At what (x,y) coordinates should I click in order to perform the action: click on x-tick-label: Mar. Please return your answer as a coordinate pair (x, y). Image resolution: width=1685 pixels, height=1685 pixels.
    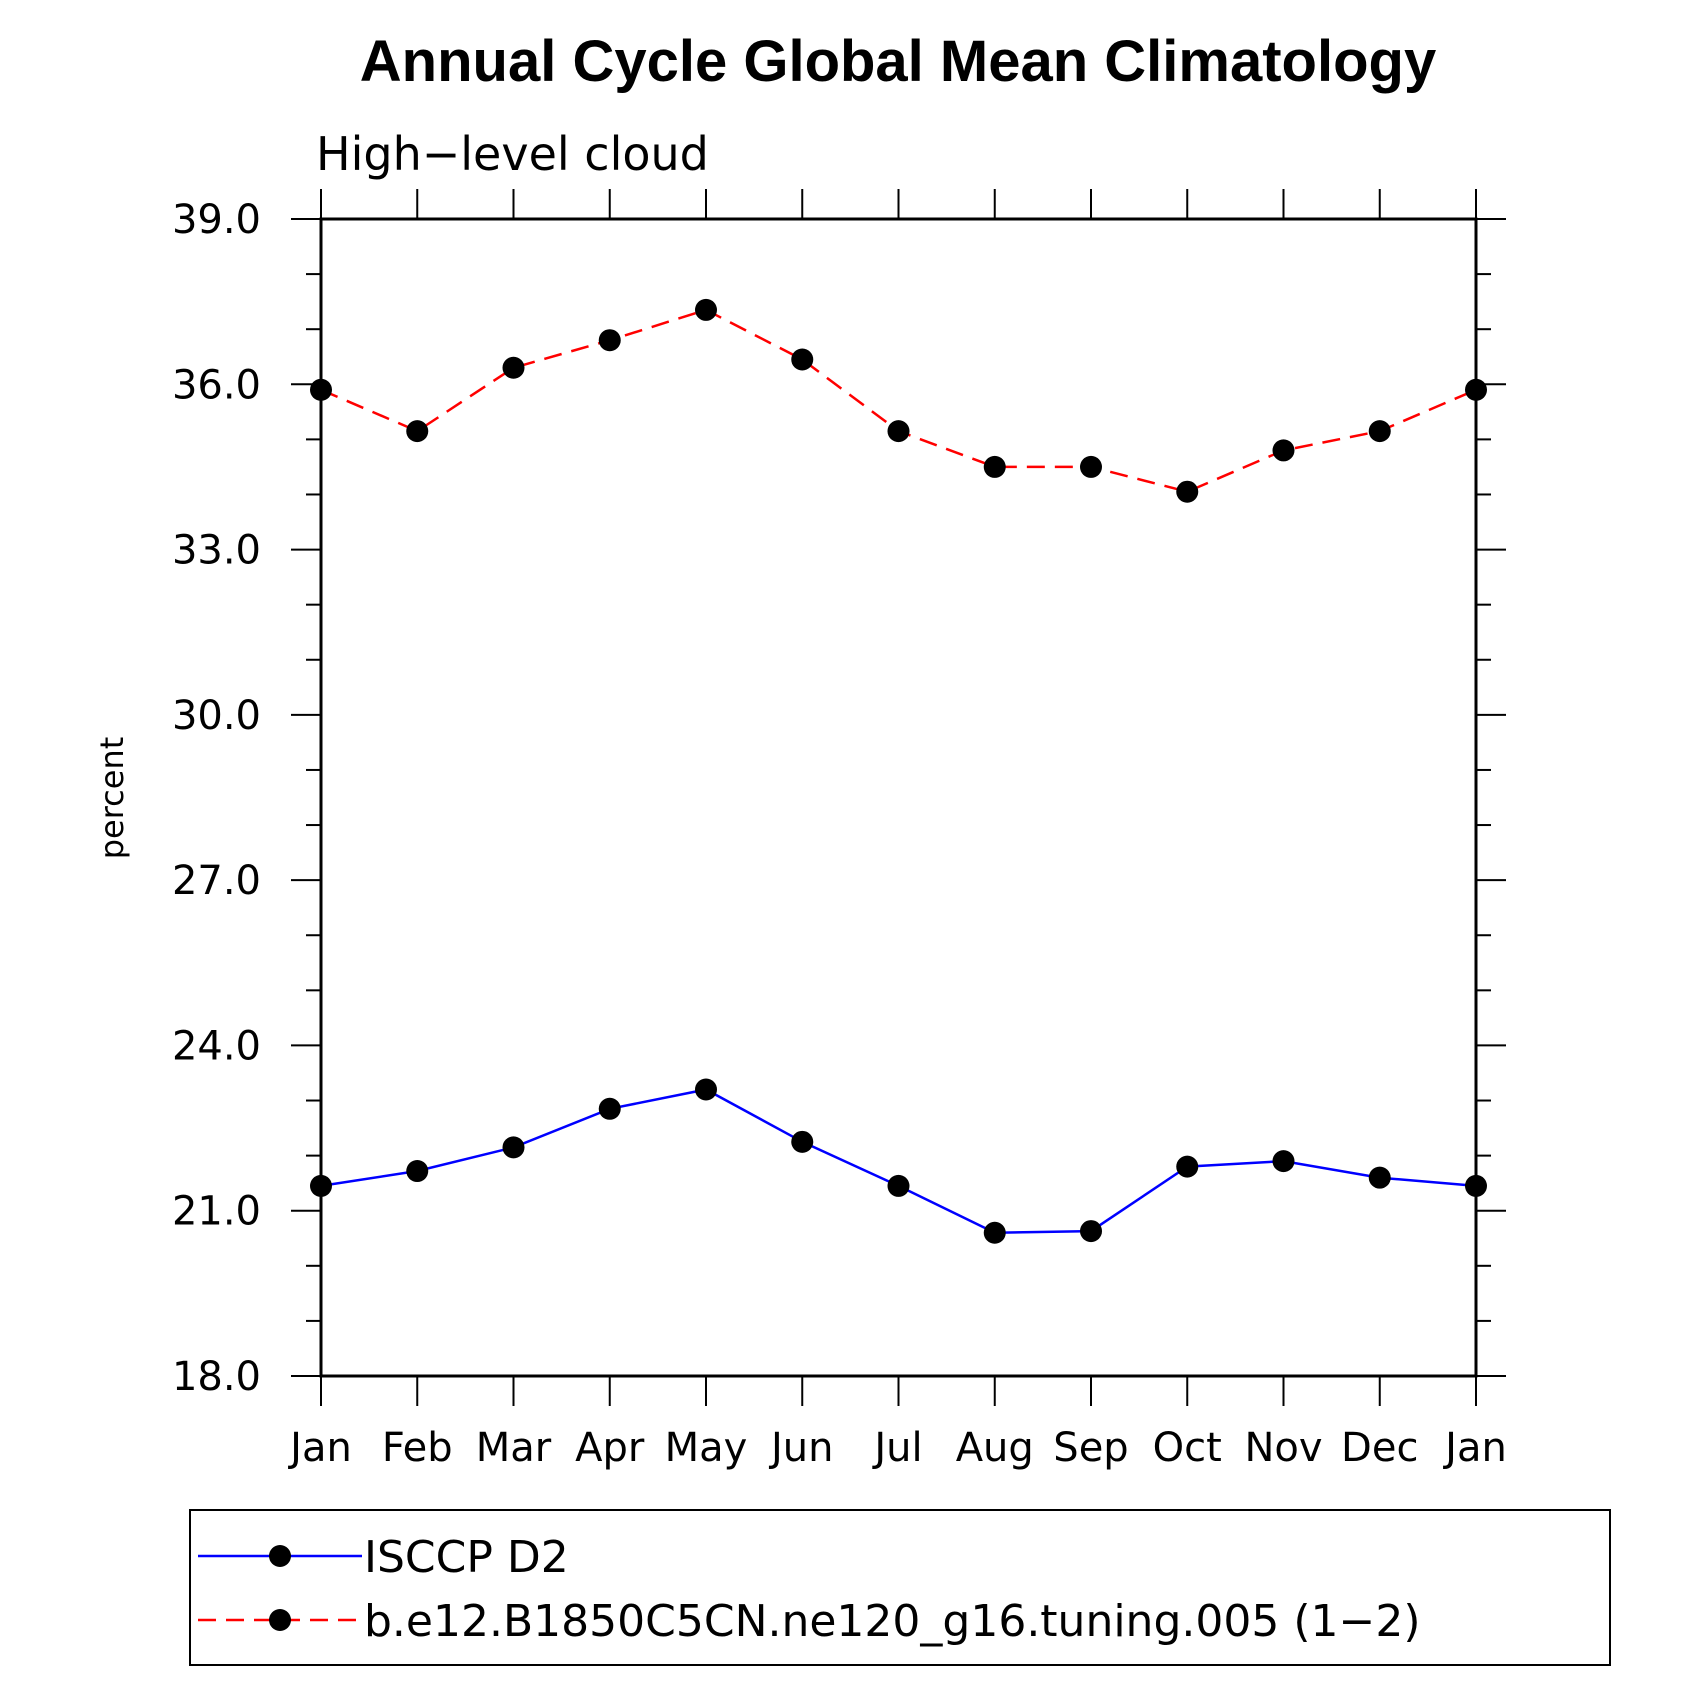
    Looking at the image, I should click on (514, 1448).